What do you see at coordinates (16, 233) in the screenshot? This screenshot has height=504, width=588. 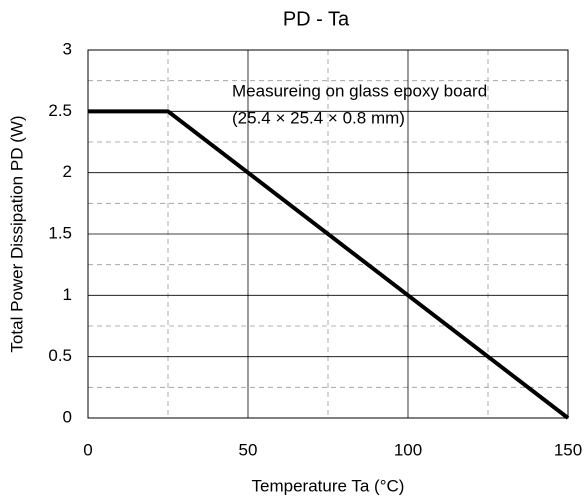 I see `y-axis-label: Total Power Dissipation PD (W)` at bounding box center [16, 233].